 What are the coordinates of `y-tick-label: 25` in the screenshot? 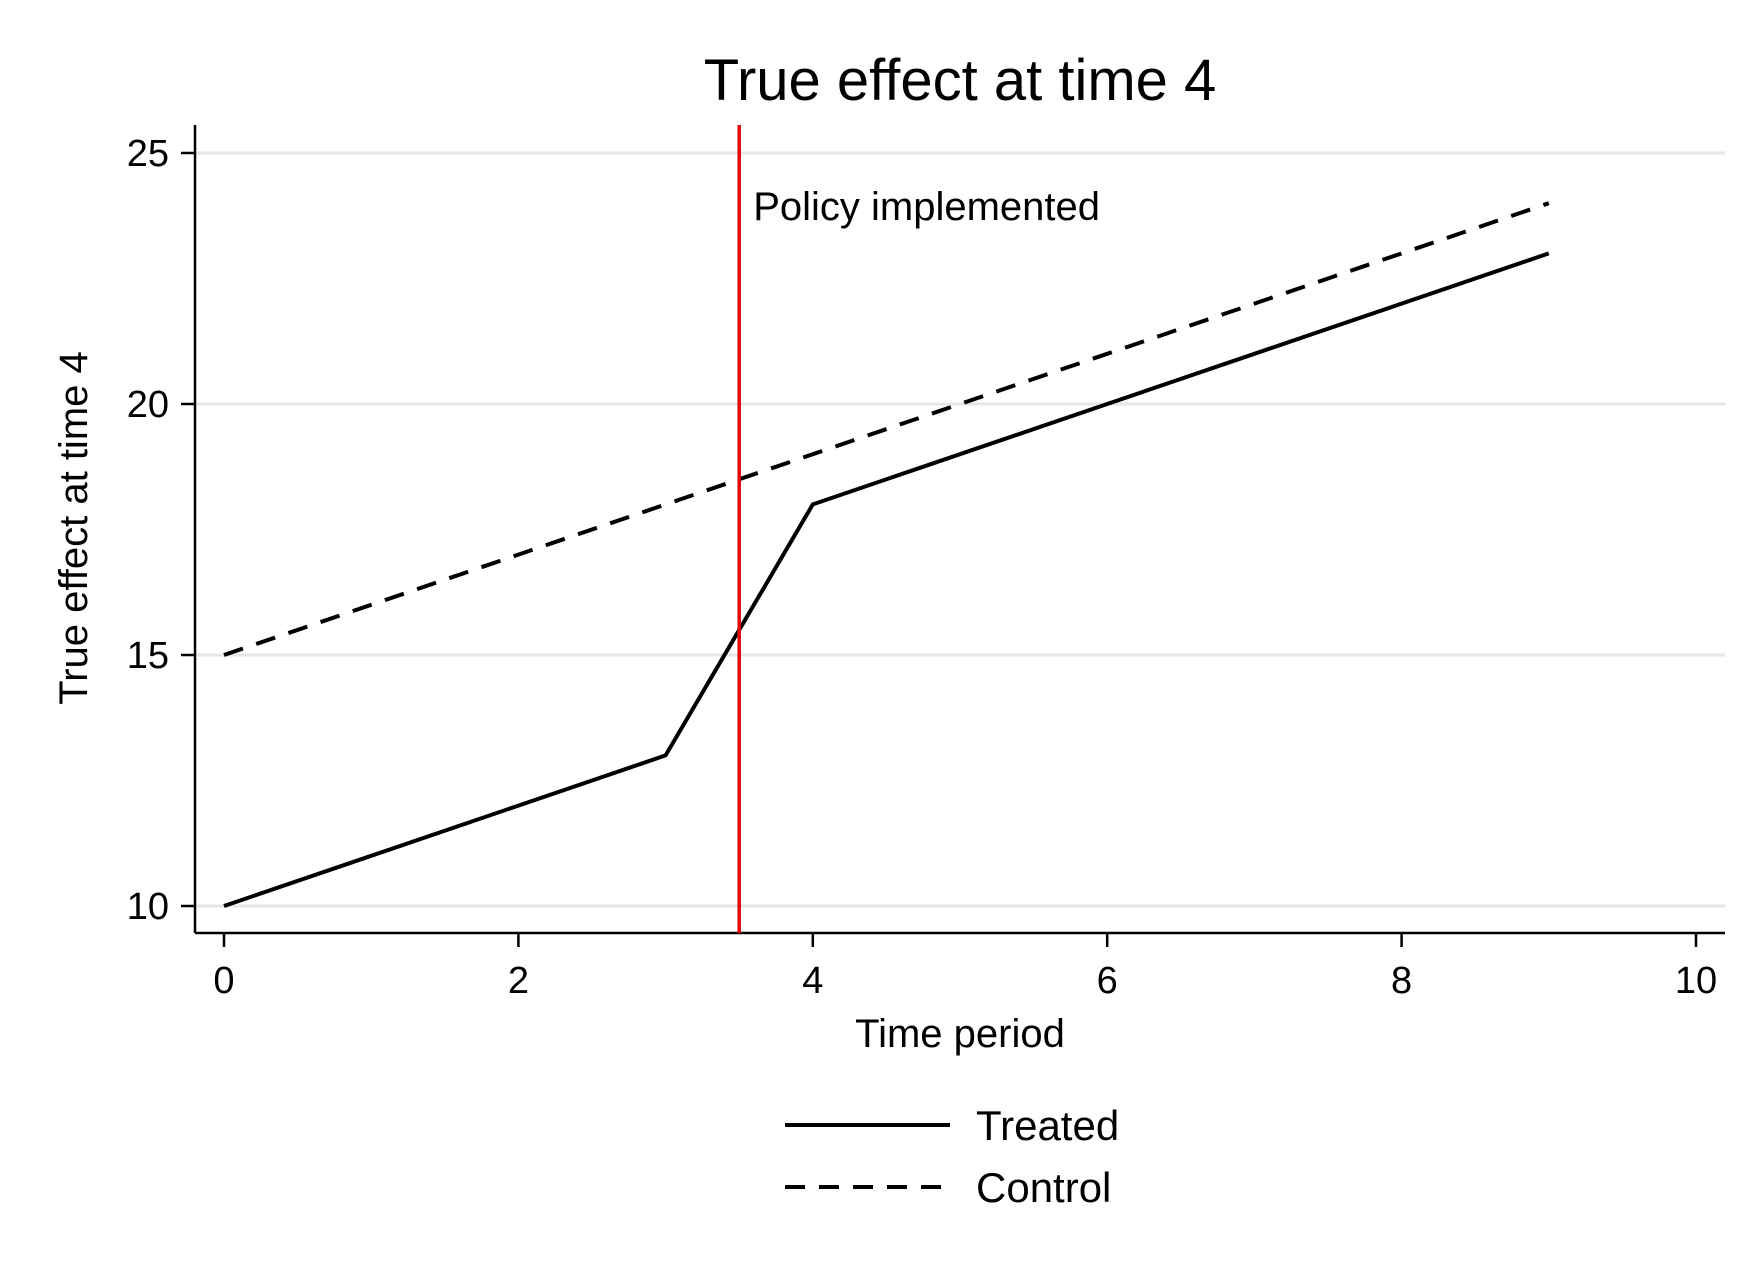 It's located at (148, 154).